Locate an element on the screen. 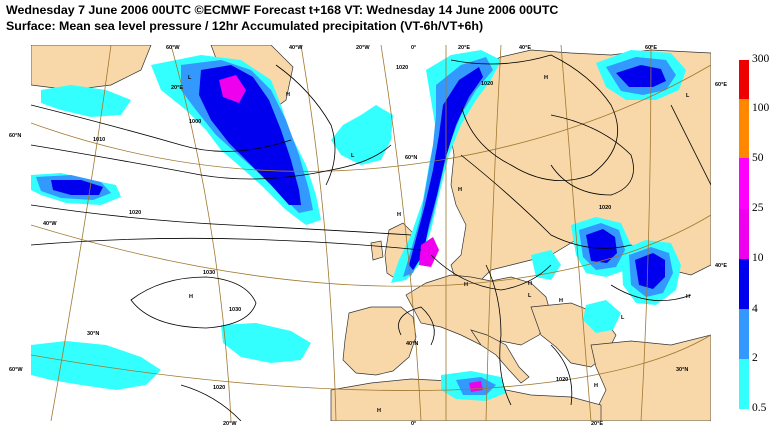 The image size is (781, 437). latitude-label: 40°E is located at coordinates (721, 266).